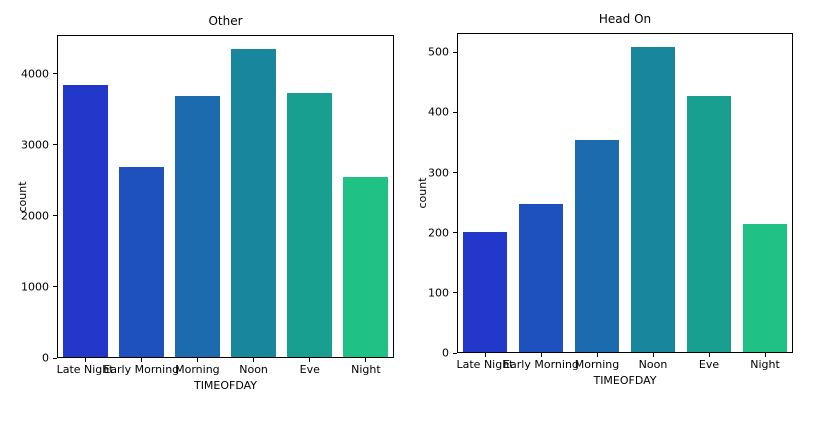  I want to click on y-tick-label: 400, so click(438, 112).